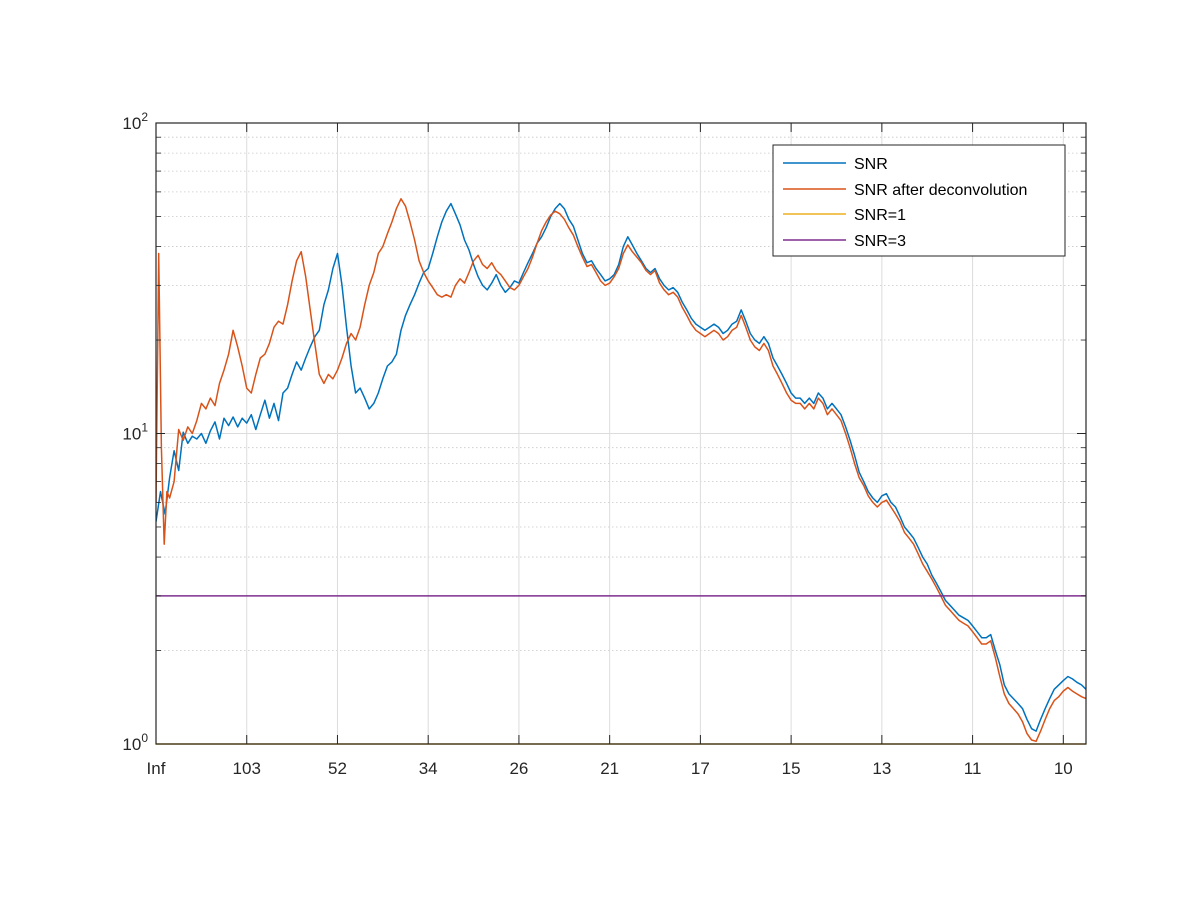 Image resolution: width=1200 pixels, height=900 pixels. I want to click on y-tick-label: 10¹, so click(135, 432).